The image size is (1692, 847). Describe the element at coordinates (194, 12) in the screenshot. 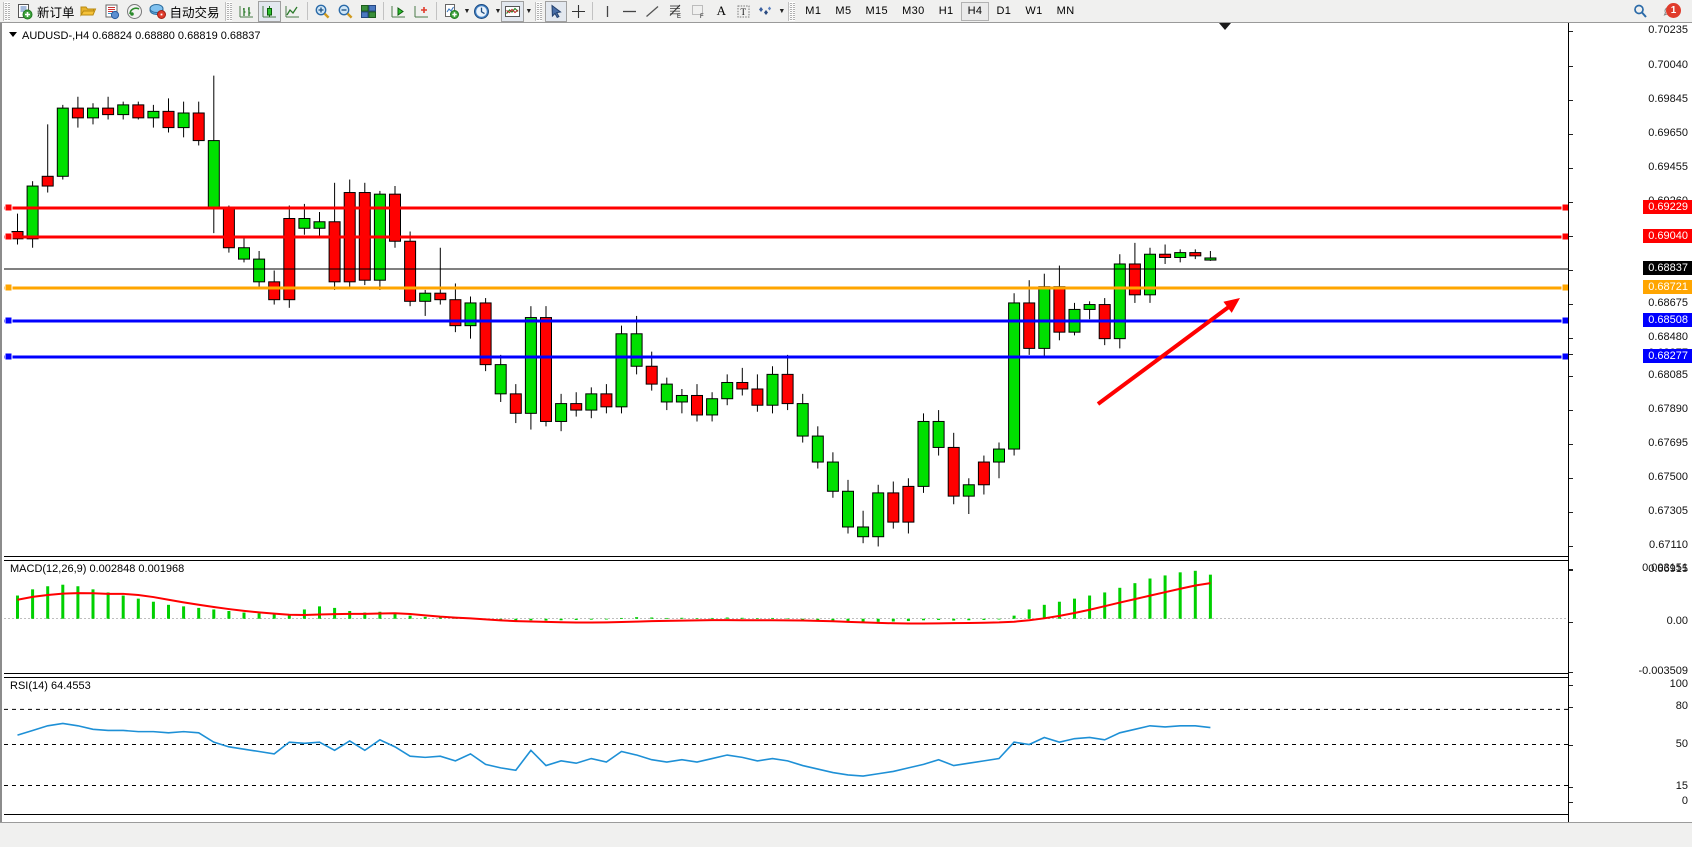

I see `autotrading-label: 自动交易` at that location.